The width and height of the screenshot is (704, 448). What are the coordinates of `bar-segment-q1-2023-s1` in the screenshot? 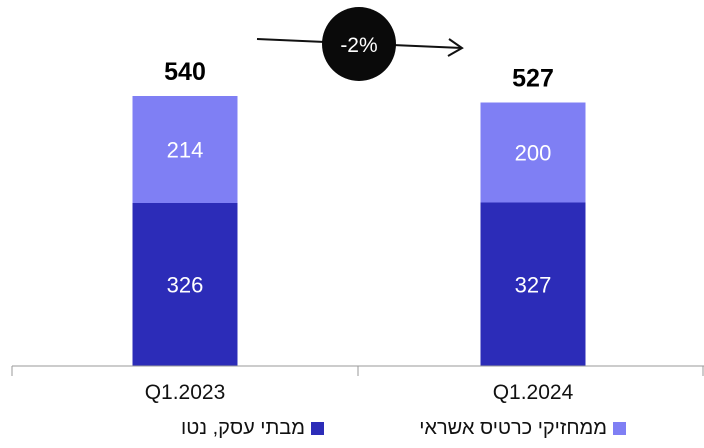 It's located at (185, 149).